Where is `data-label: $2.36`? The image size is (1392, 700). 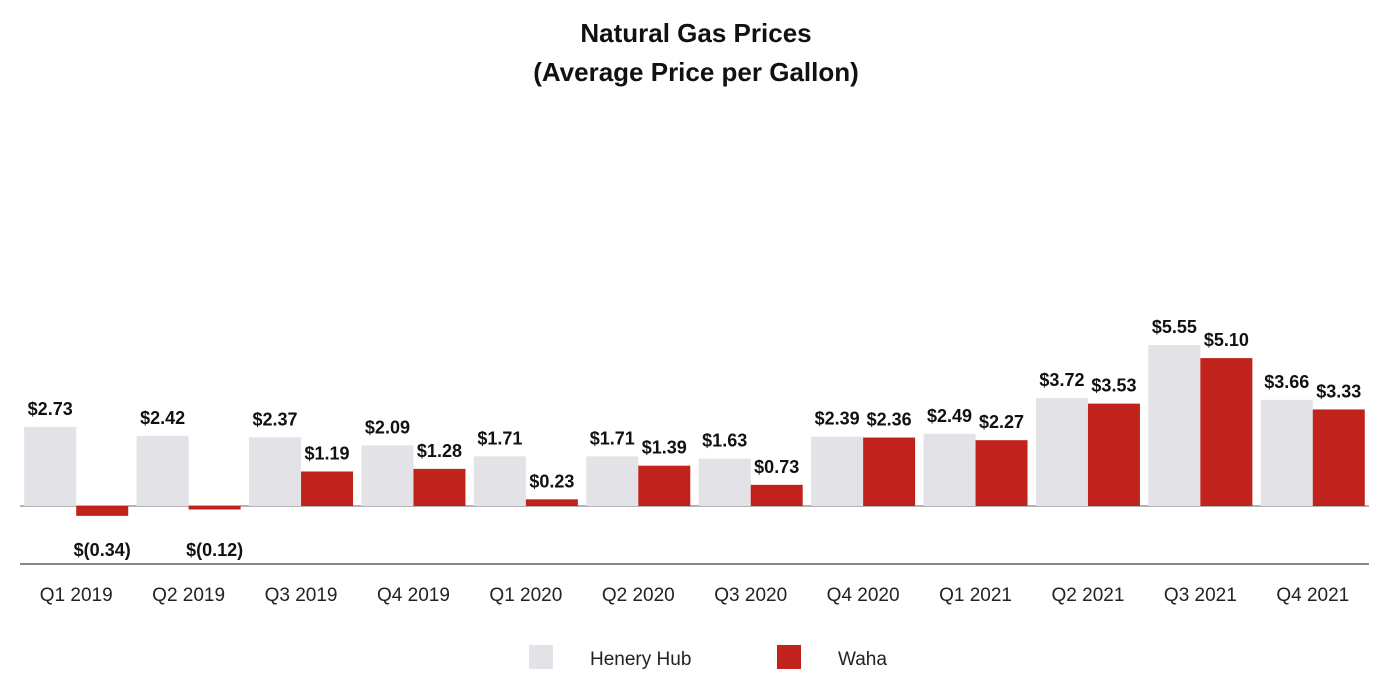 data-label: $2.36 is located at coordinates (889, 420).